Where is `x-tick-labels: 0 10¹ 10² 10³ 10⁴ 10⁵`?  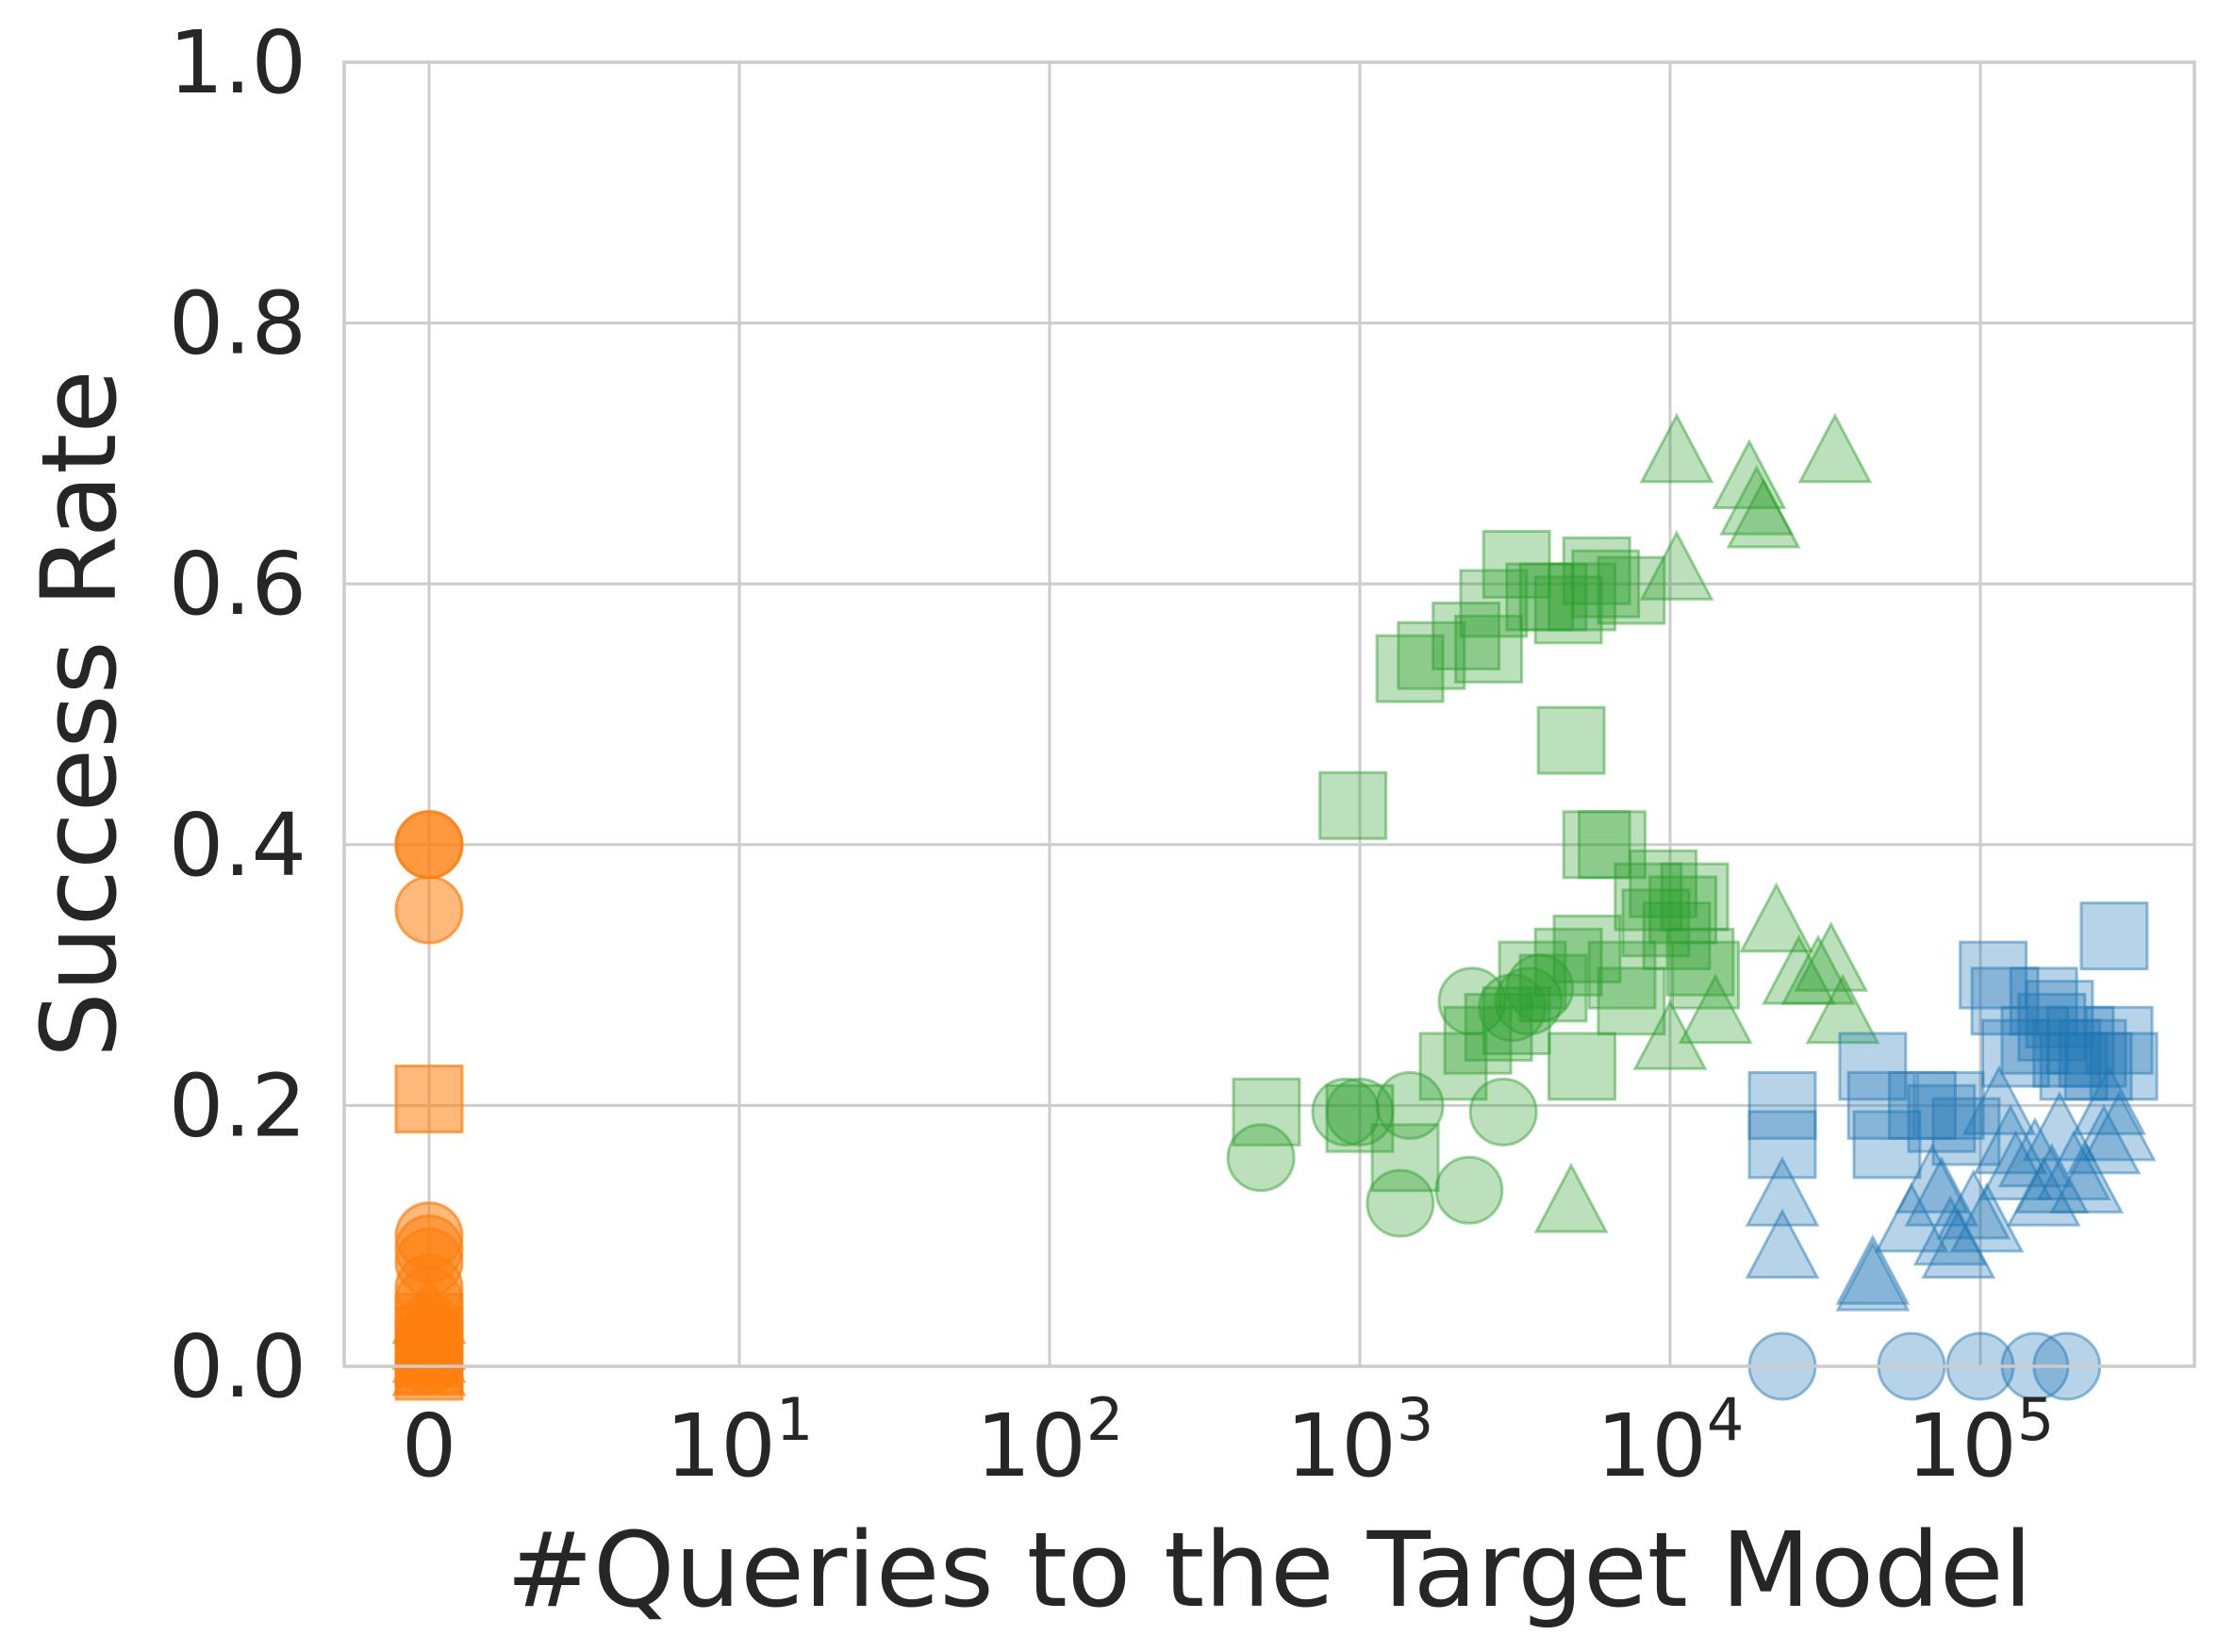
x-tick-labels: 0 10¹ 10² 10³ 10⁴ 10⁵ is located at coordinates (1228, 1440).